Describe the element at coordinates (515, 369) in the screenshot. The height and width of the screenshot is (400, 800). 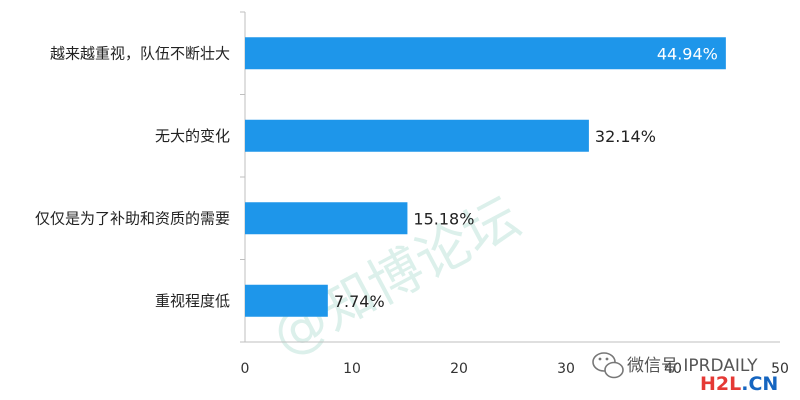
I see `x-tick-labels: 0 10 20 30 40 50` at that location.